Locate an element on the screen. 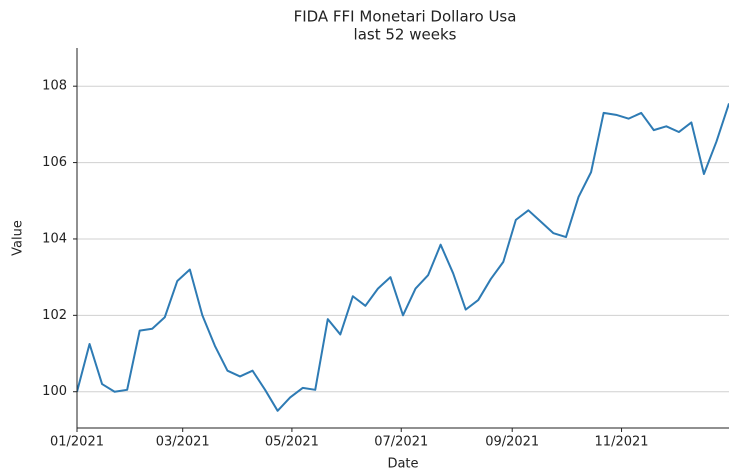  x-tick-label: 05/2021 is located at coordinates (292, 442).